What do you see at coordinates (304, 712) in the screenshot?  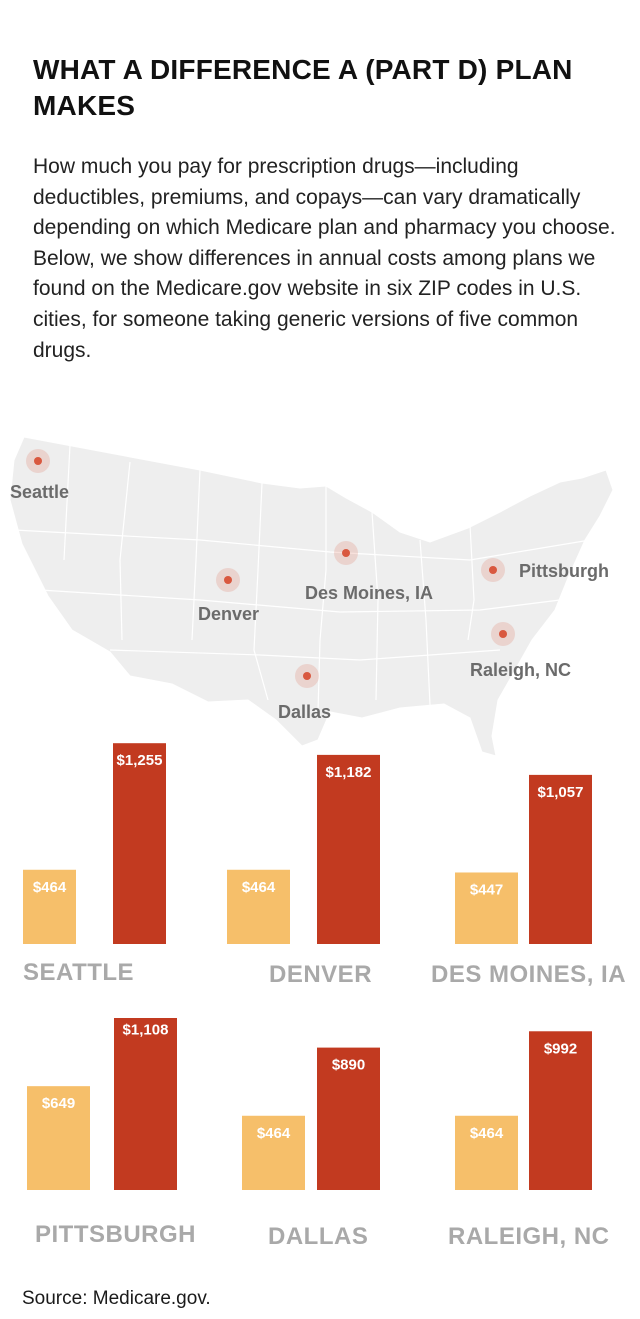 I see `city-label-dallas: Dallas` at bounding box center [304, 712].